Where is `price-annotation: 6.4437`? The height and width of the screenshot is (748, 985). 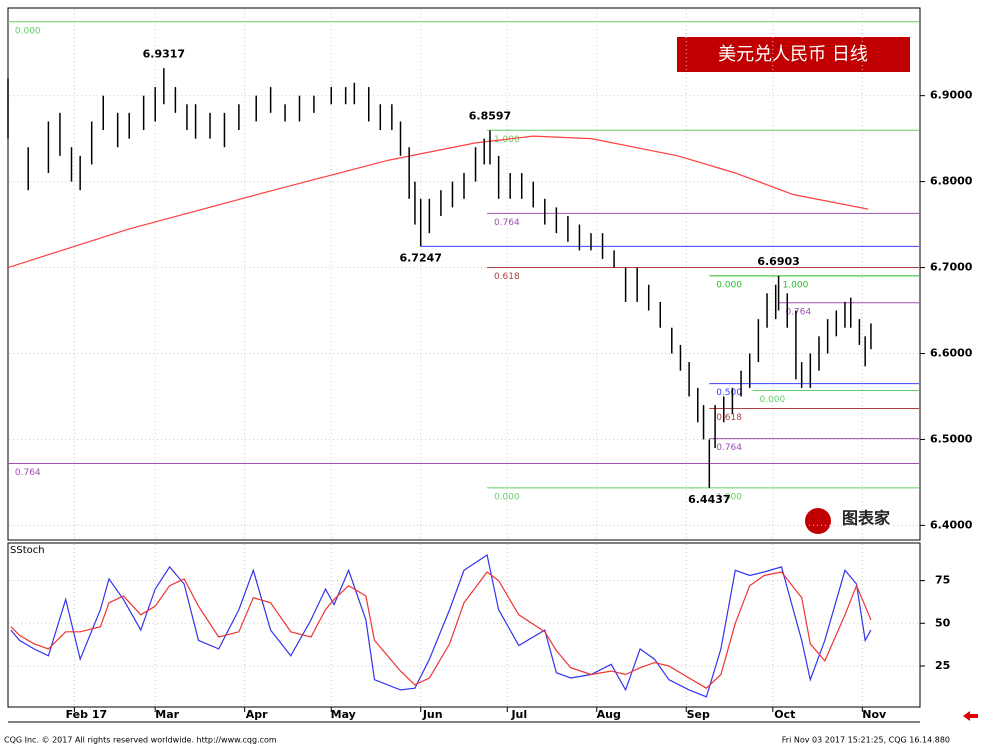
price-annotation: 6.4437 is located at coordinates (709, 499).